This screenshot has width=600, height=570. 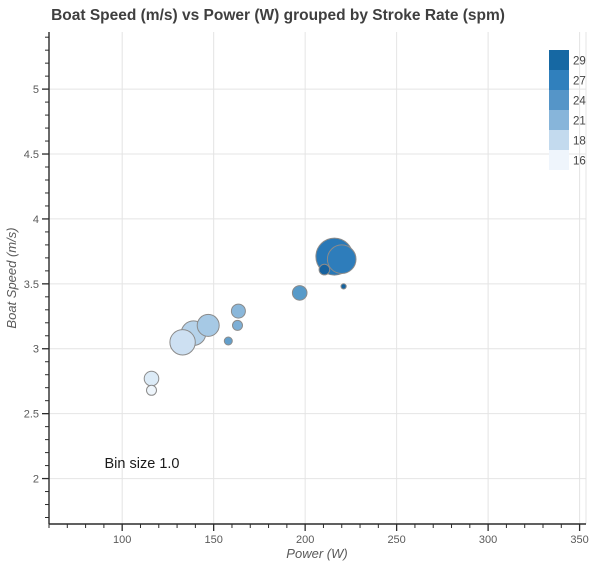 I want to click on x-tick-label: 100, so click(x=122, y=540).